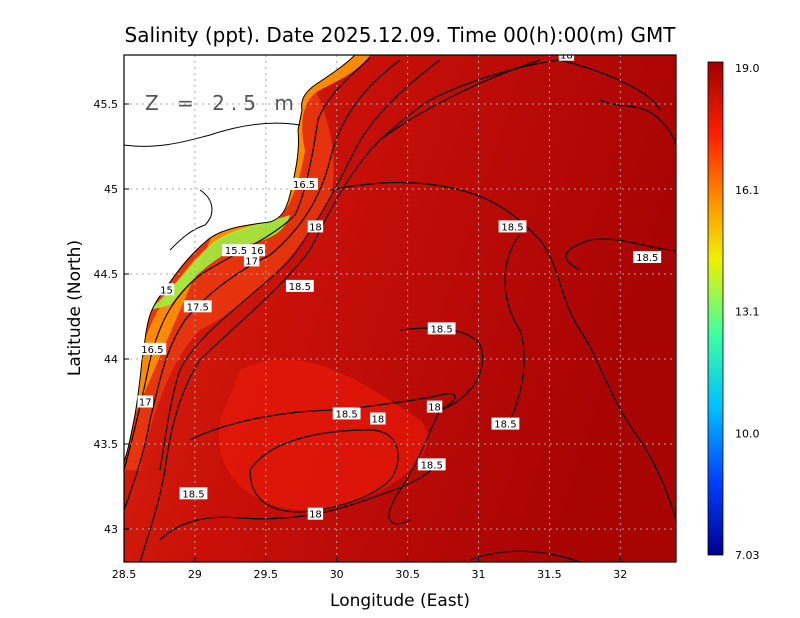 This screenshot has width=800, height=618. Describe the element at coordinates (191, 220) in the screenshot. I see `lake-outline` at that location.